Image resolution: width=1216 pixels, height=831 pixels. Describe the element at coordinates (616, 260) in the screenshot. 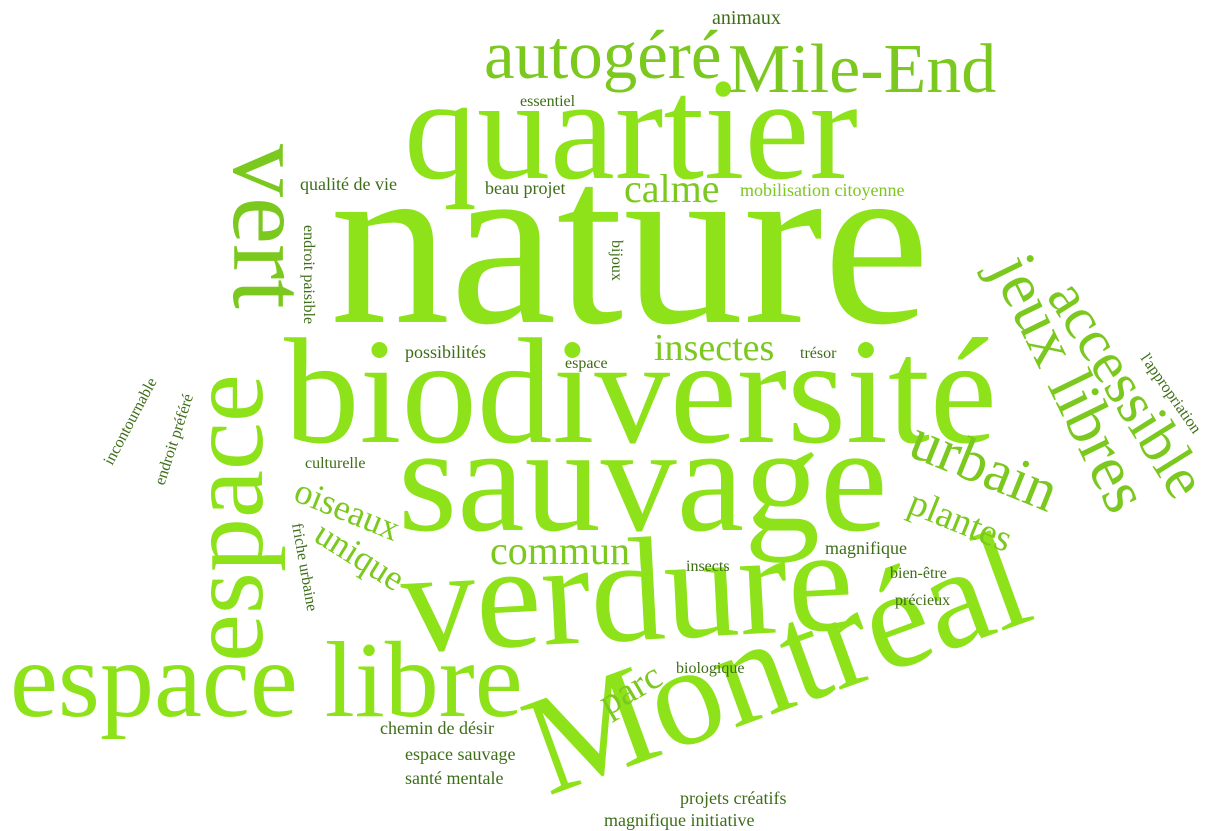

I see `word: bijoux` at that location.